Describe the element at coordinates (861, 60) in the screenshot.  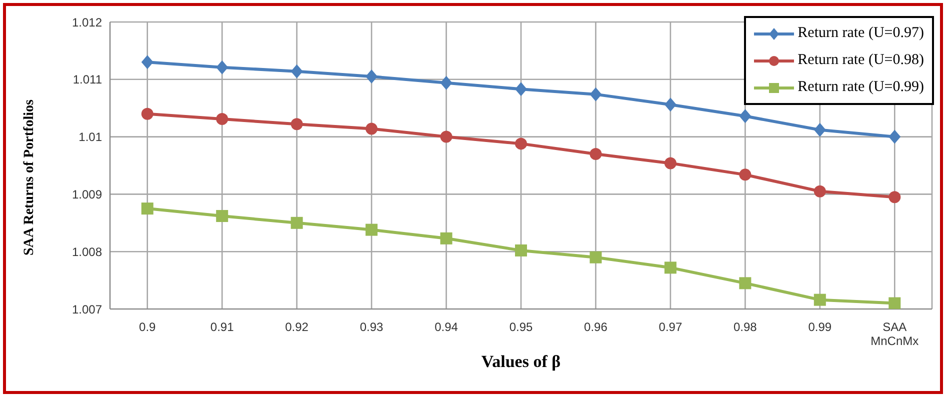
I see `legend-label: Return rate (U=0.98)` at that location.